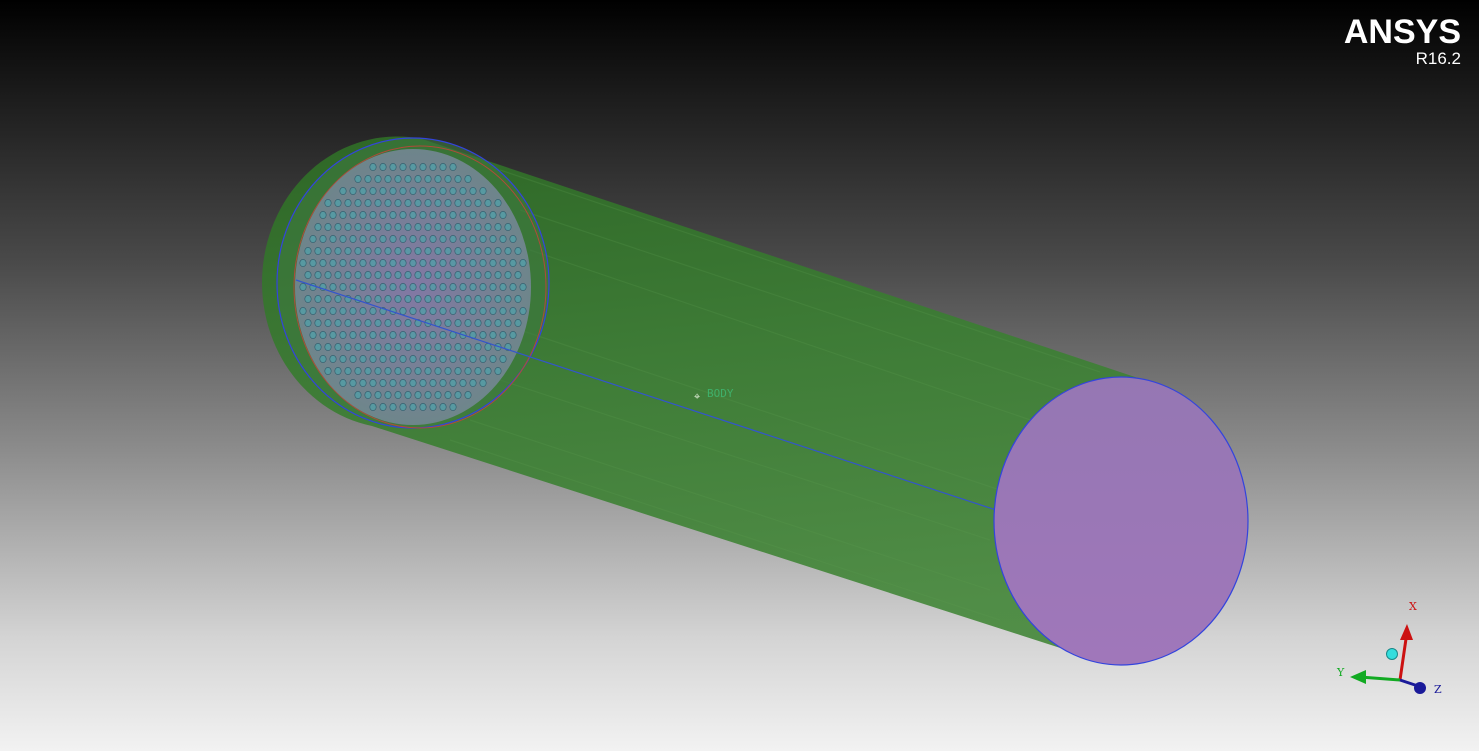 The width and height of the screenshot is (1479, 751). What do you see at coordinates (697, 396) in the screenshot?
I see `body-marker-icon: ⌖` at bounding box center [697, 396].